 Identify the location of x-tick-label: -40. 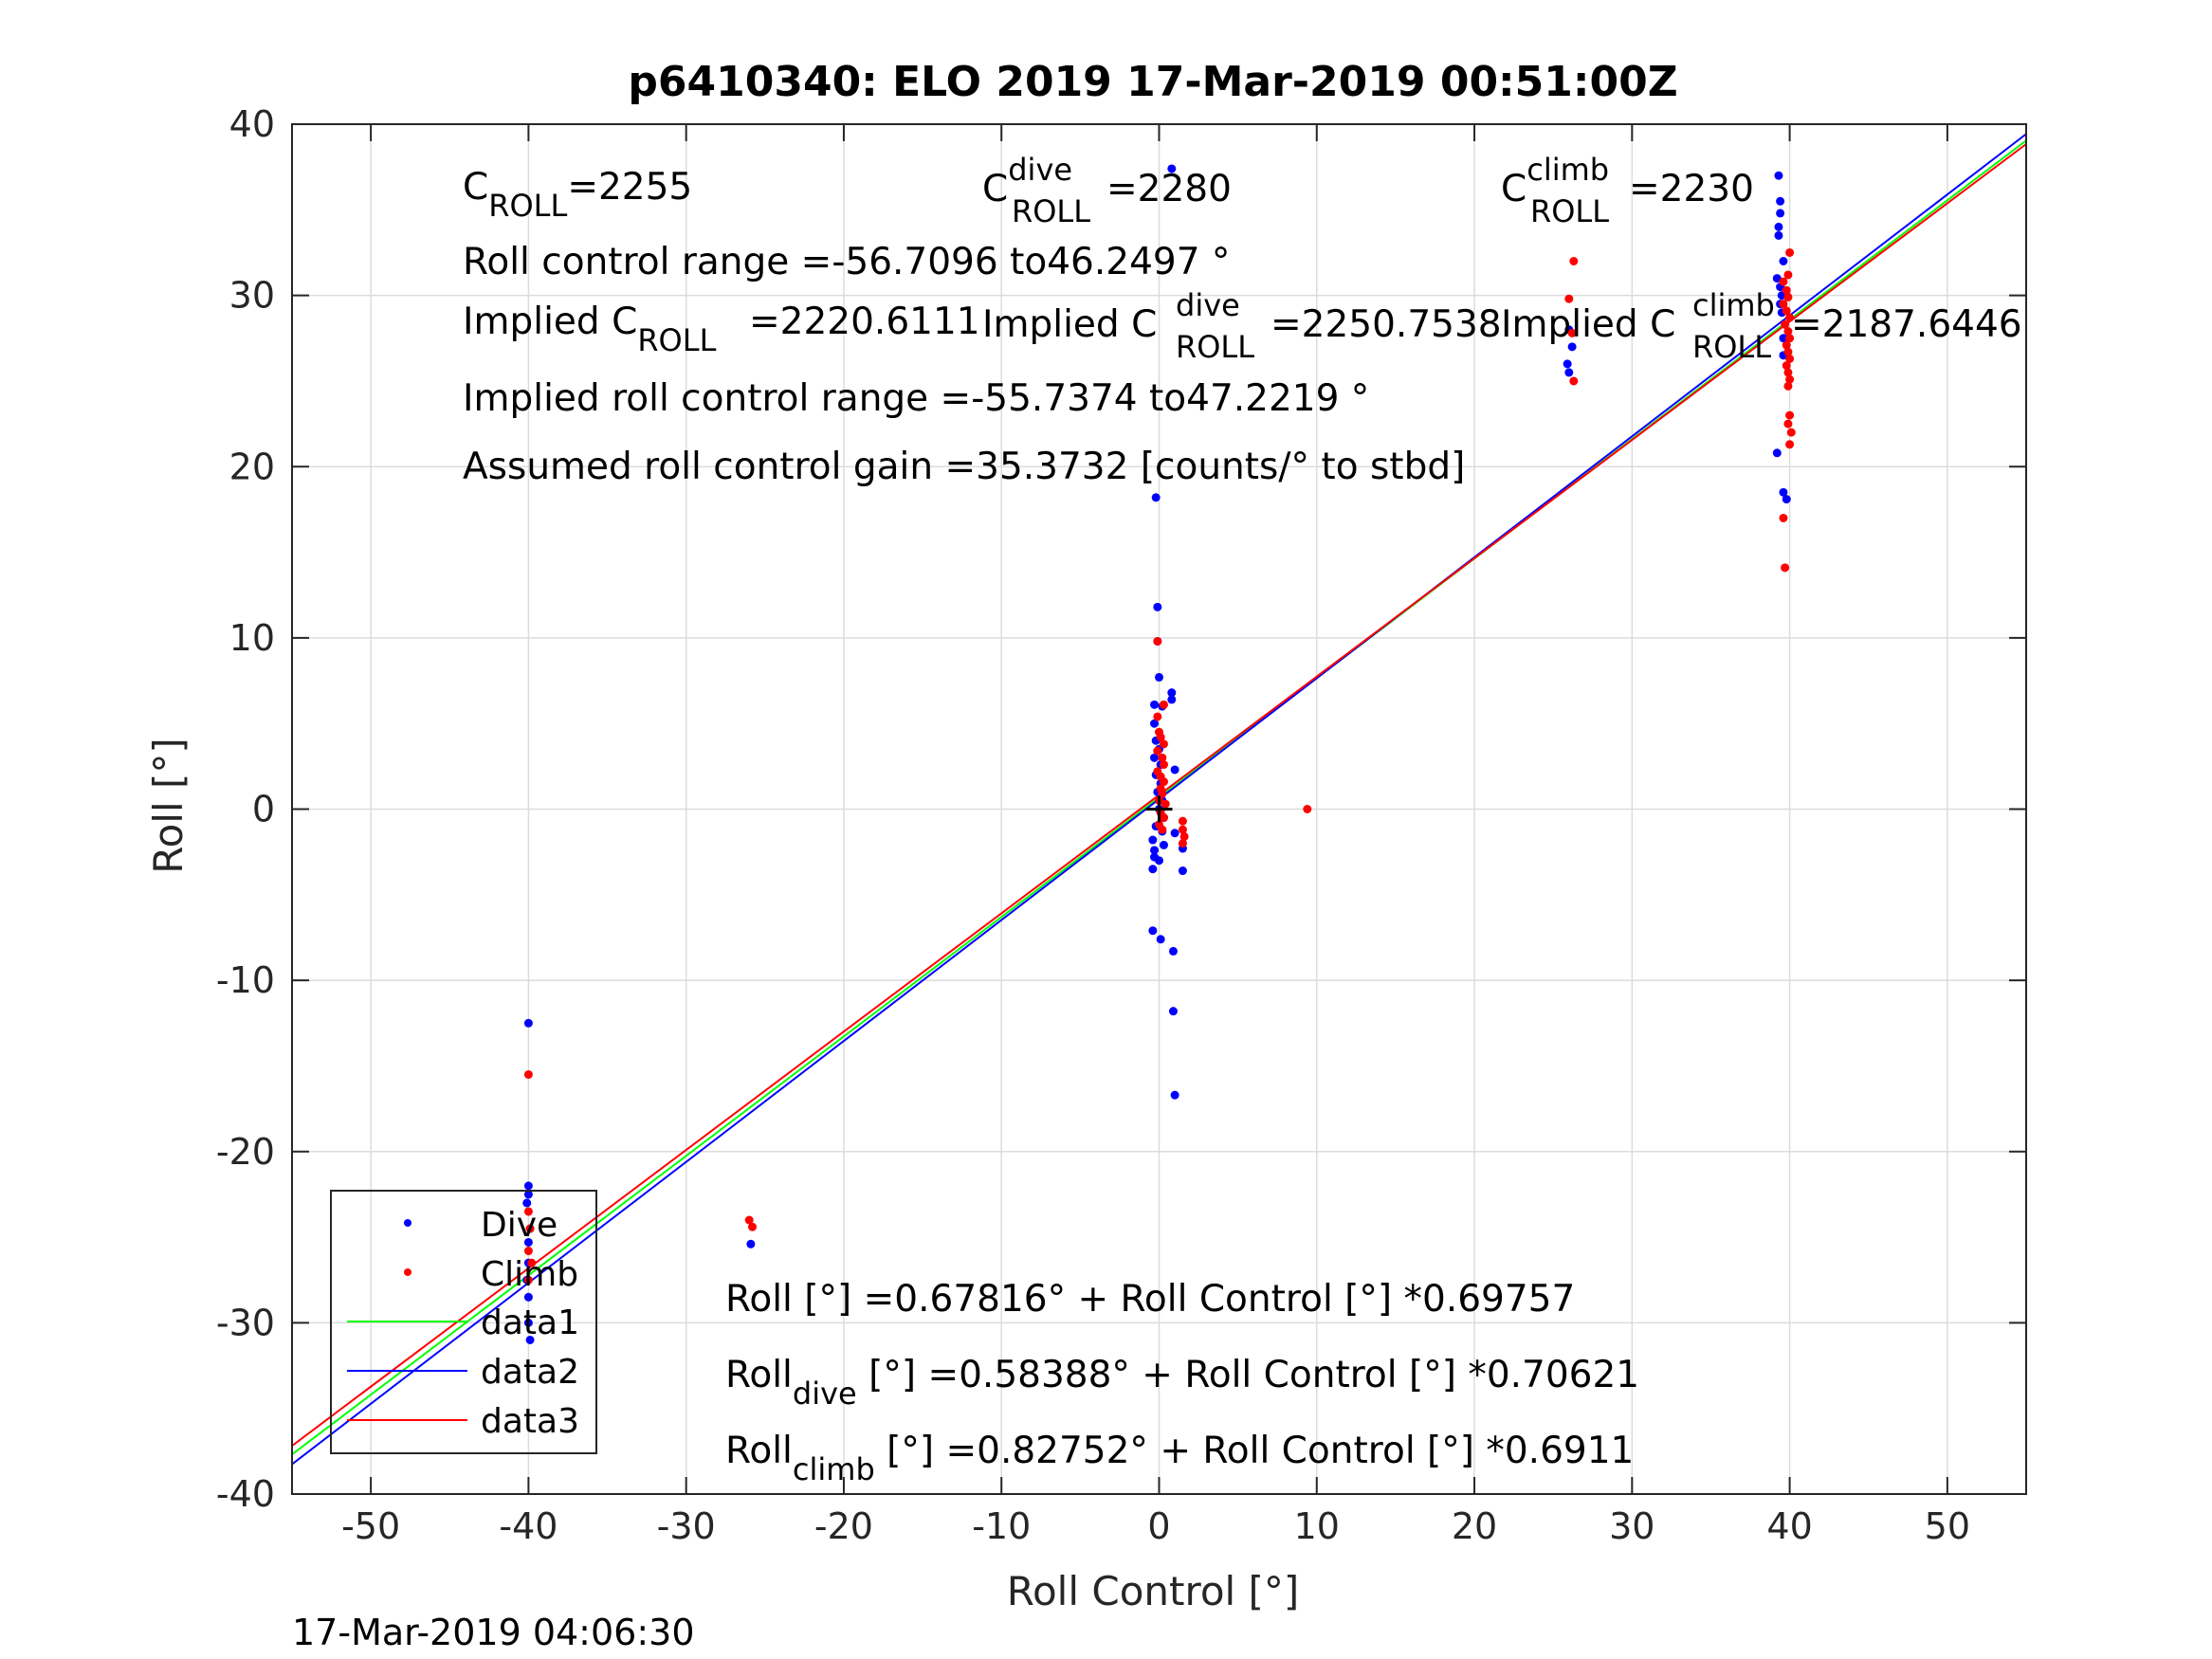
(528, 1526).